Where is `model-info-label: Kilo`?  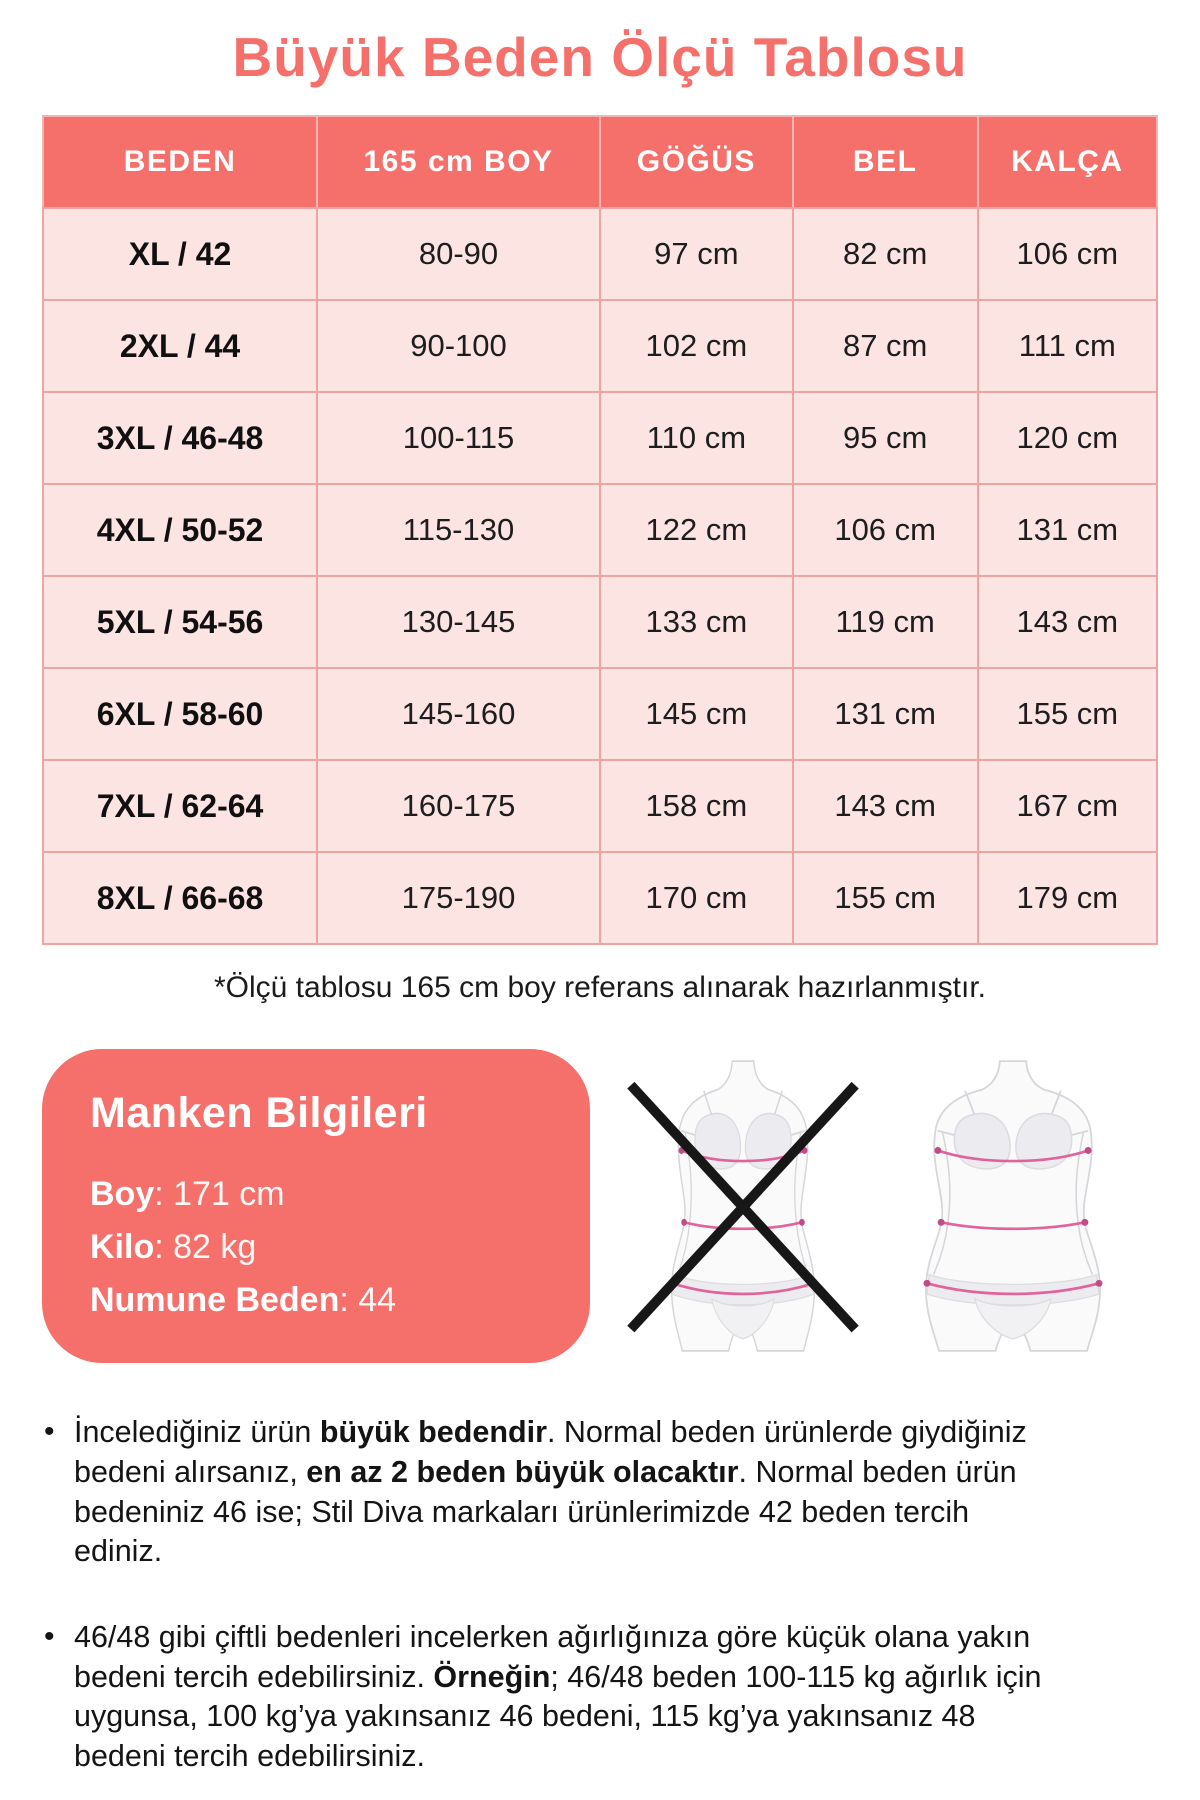
model-info-label: Kilo is located at coordinates (122, 1247).